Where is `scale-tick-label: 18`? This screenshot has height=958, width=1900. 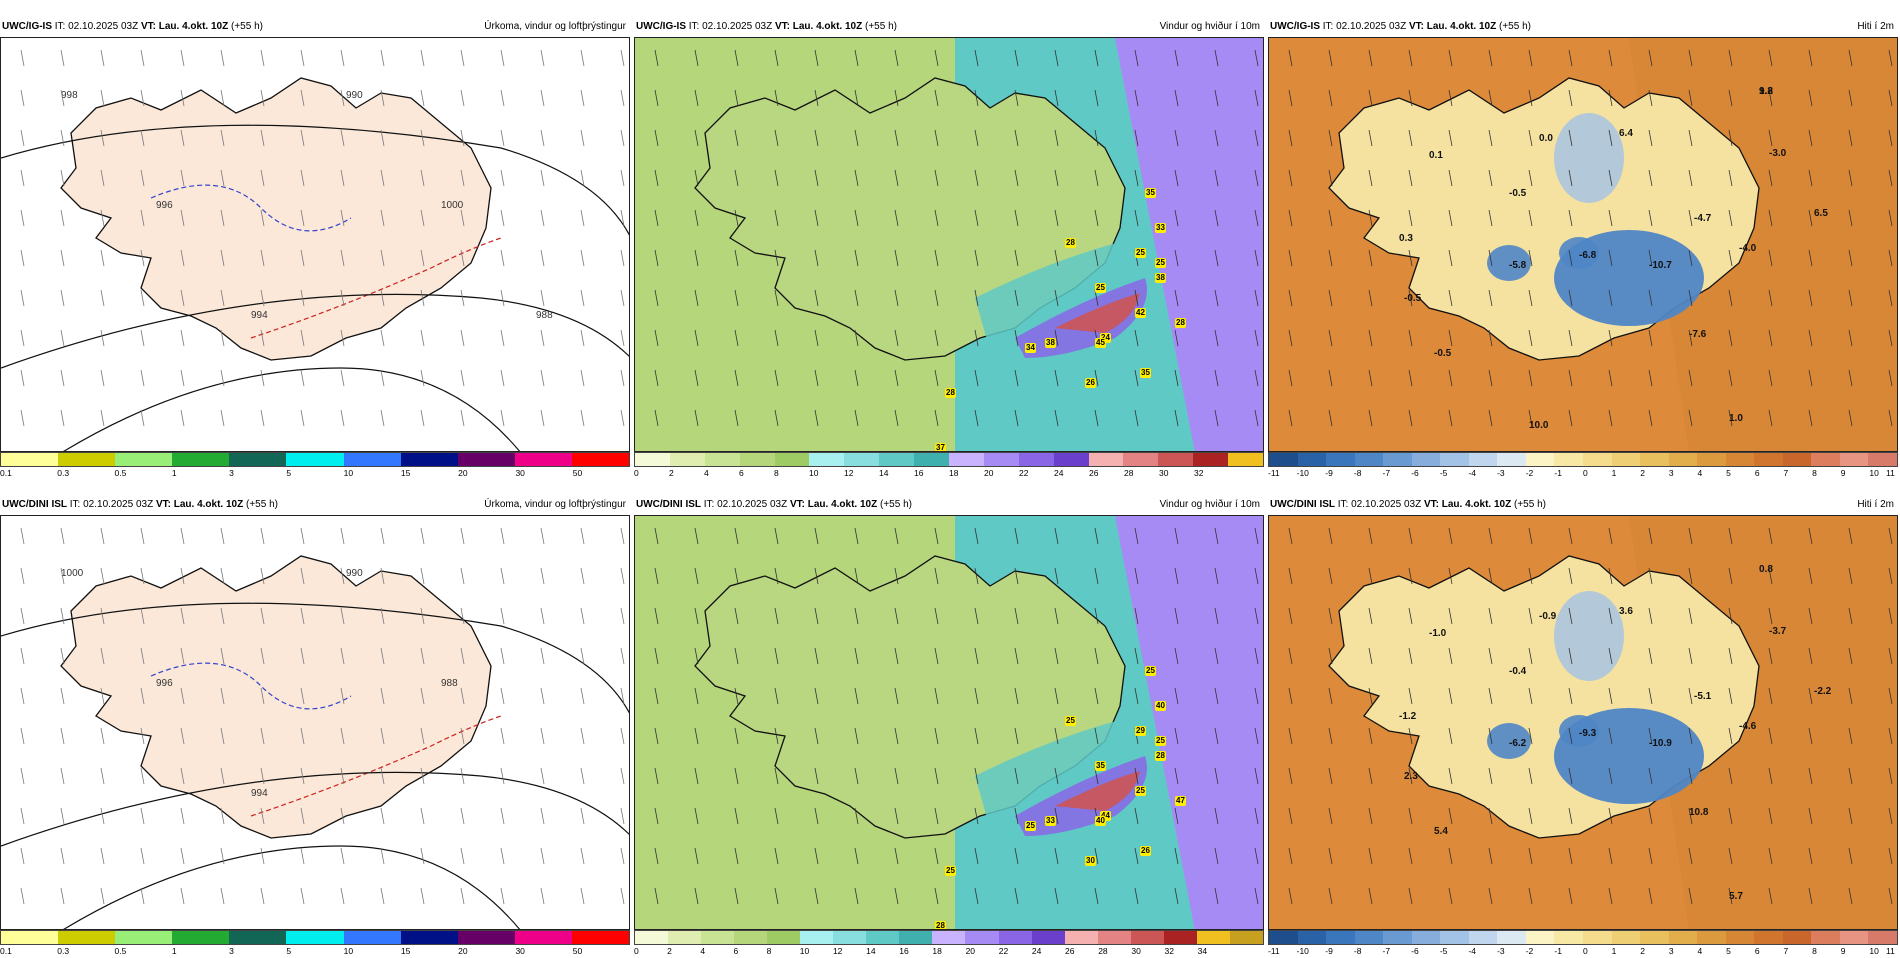 scale-tick-label: 18 is located at coordinates (954, 473).